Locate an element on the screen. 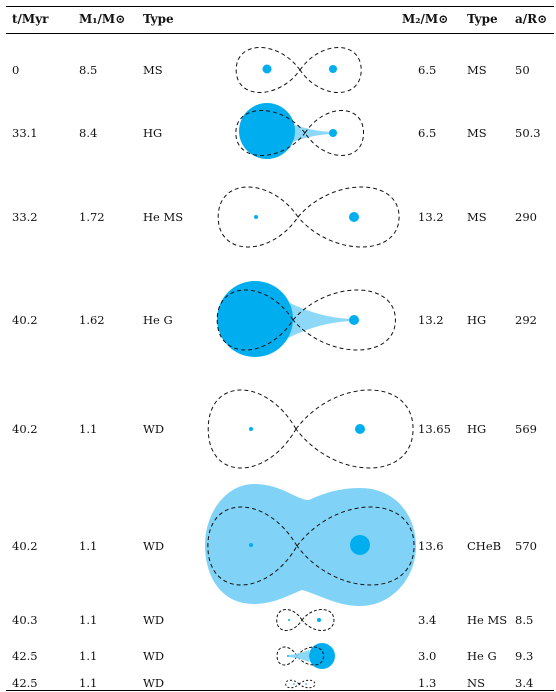 The width and height of the screenshot is (556, 692). row5-primary-star is located at coordinates (251, 429).